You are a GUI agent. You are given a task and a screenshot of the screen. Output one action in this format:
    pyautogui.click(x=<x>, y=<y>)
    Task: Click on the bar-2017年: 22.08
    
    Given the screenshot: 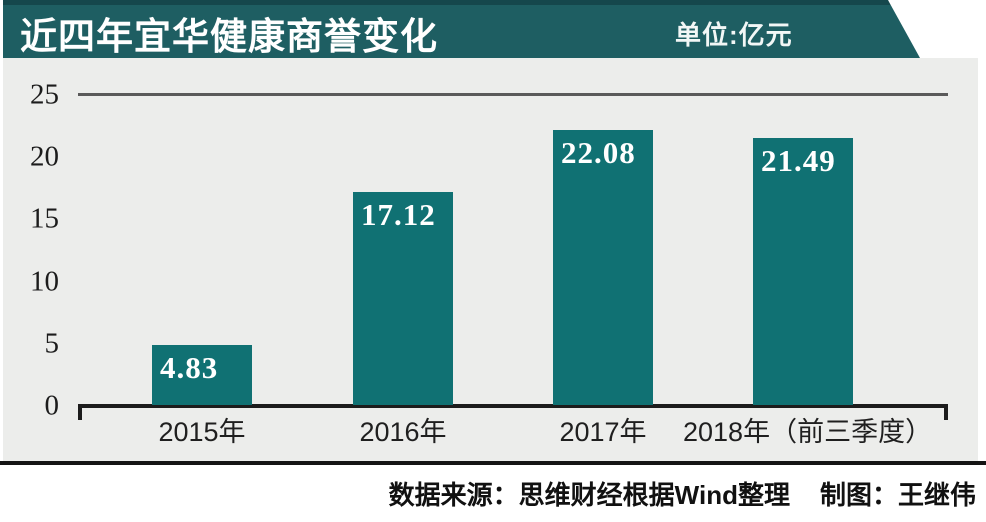 What is the action you would take?
    pyautogui.click(x=603, y=267)
    